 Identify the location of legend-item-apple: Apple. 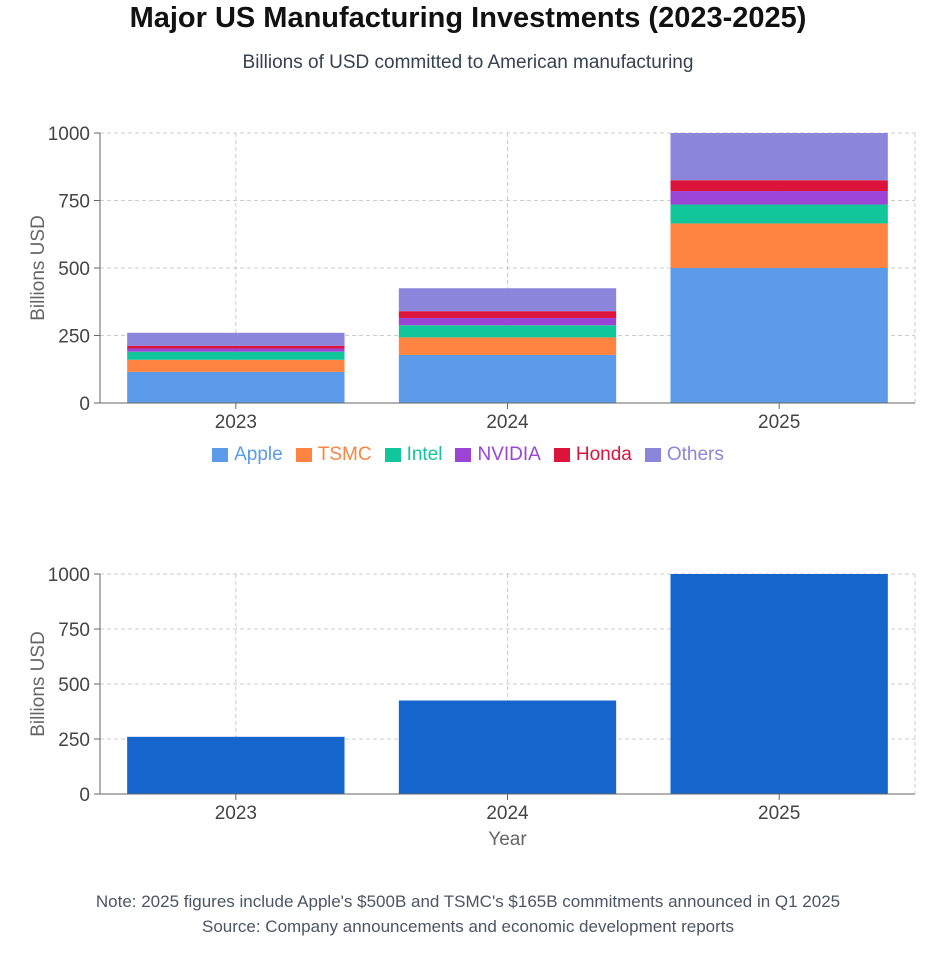
(247, 455).